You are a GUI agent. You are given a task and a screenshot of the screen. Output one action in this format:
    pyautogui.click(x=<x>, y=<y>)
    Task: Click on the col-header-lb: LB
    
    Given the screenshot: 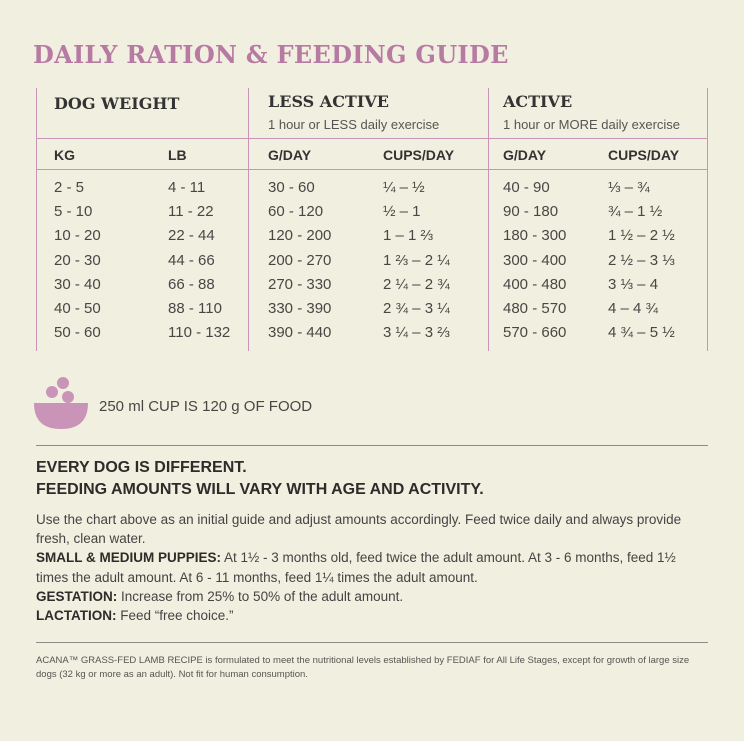 What is the action you would take?
    pyautogui.click(x=177, y=155)
    